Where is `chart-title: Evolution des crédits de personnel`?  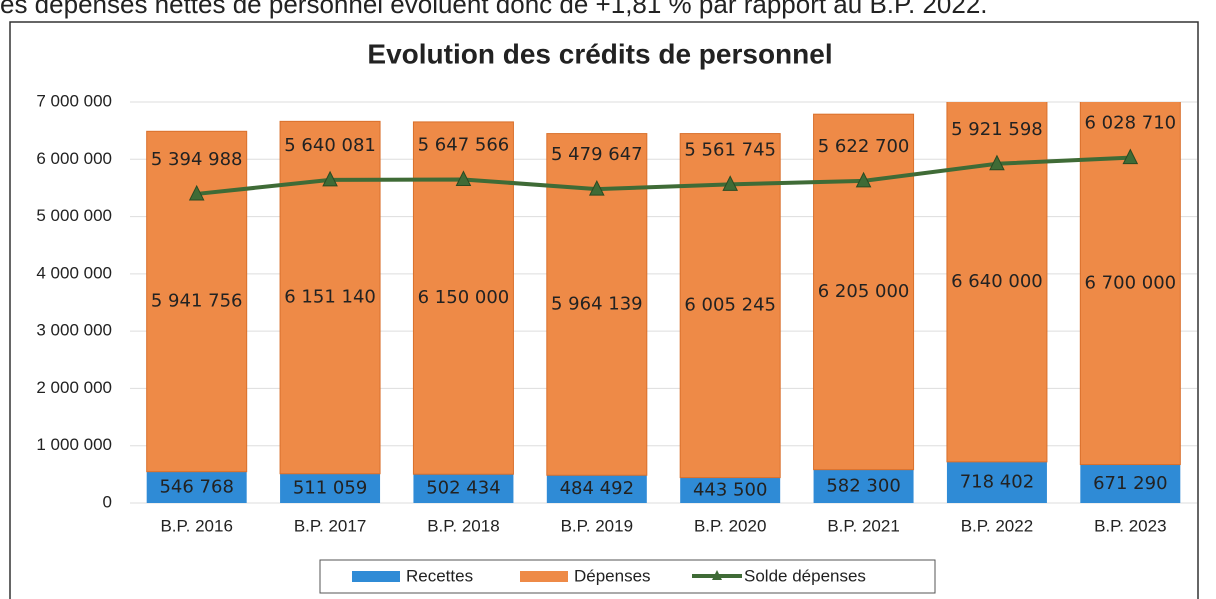 chart-title: Evolution des crédits de personnel is located at coordinates (599, 53).